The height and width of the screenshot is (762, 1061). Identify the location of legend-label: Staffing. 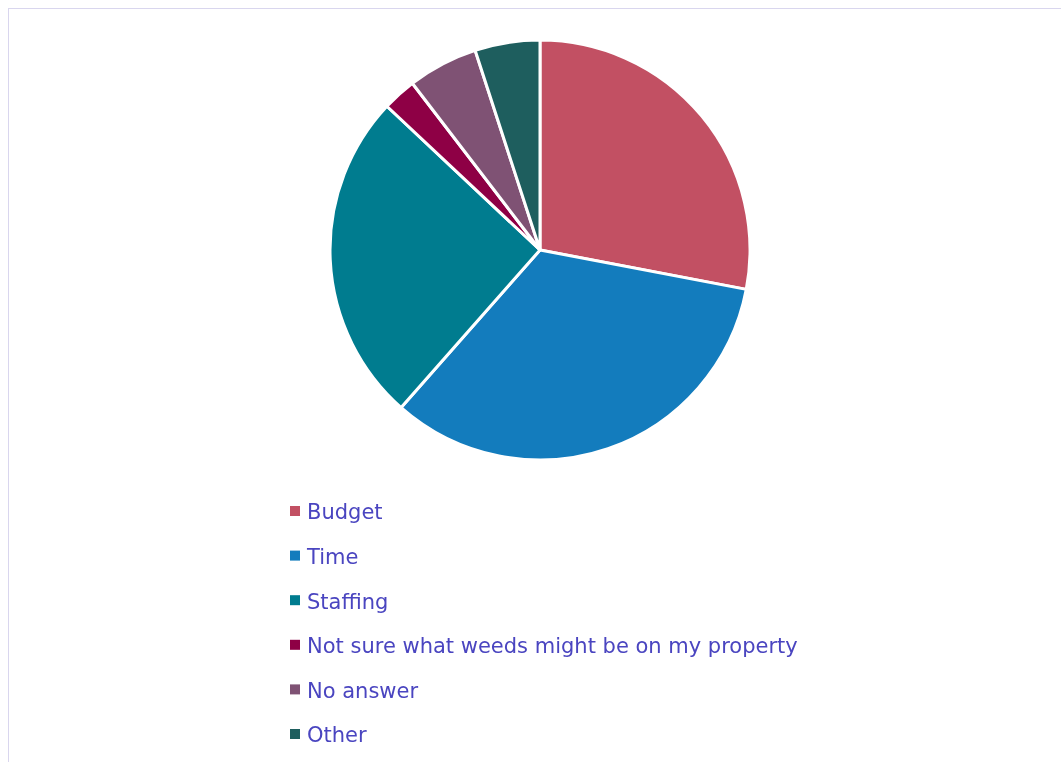
(348, 601).